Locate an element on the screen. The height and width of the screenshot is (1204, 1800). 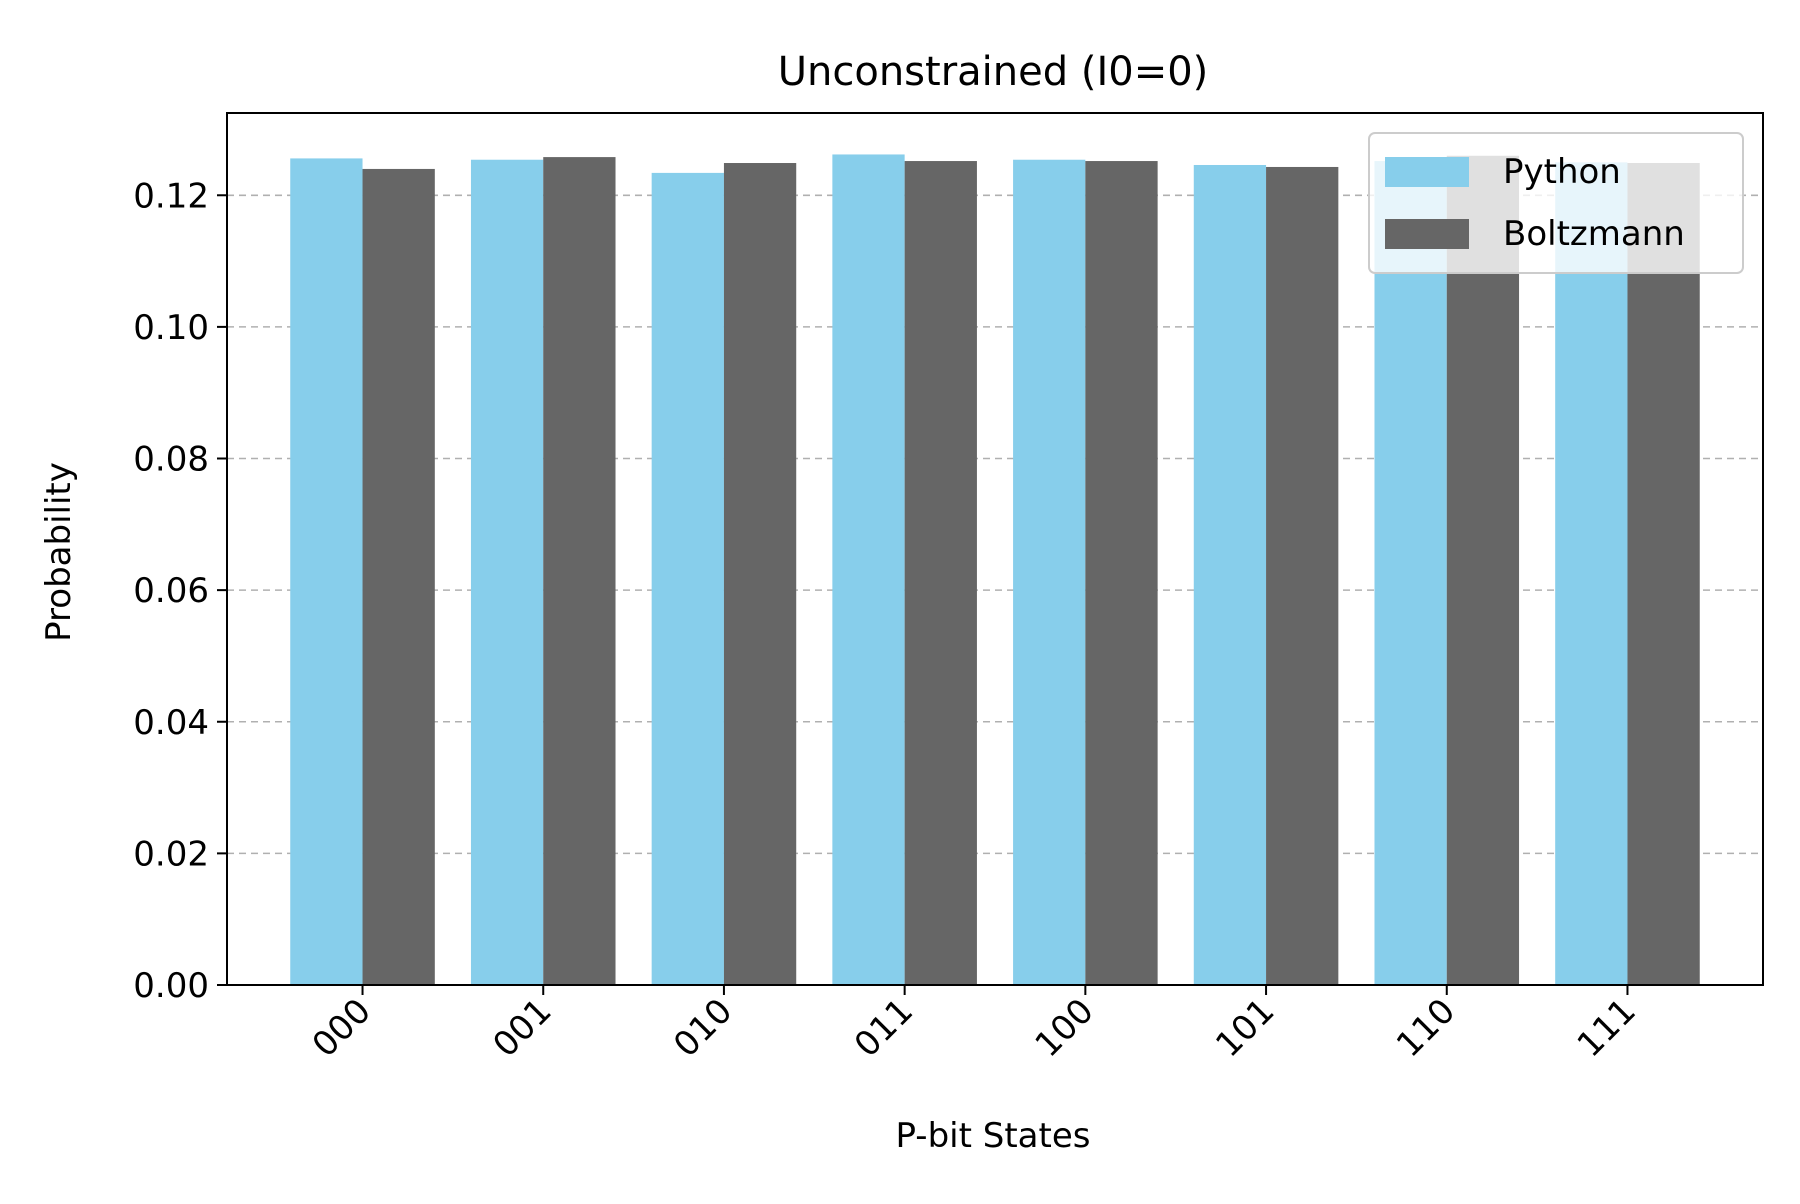
chart-title: Unconstrained (I0=0) is located at coordinates (993, 72).